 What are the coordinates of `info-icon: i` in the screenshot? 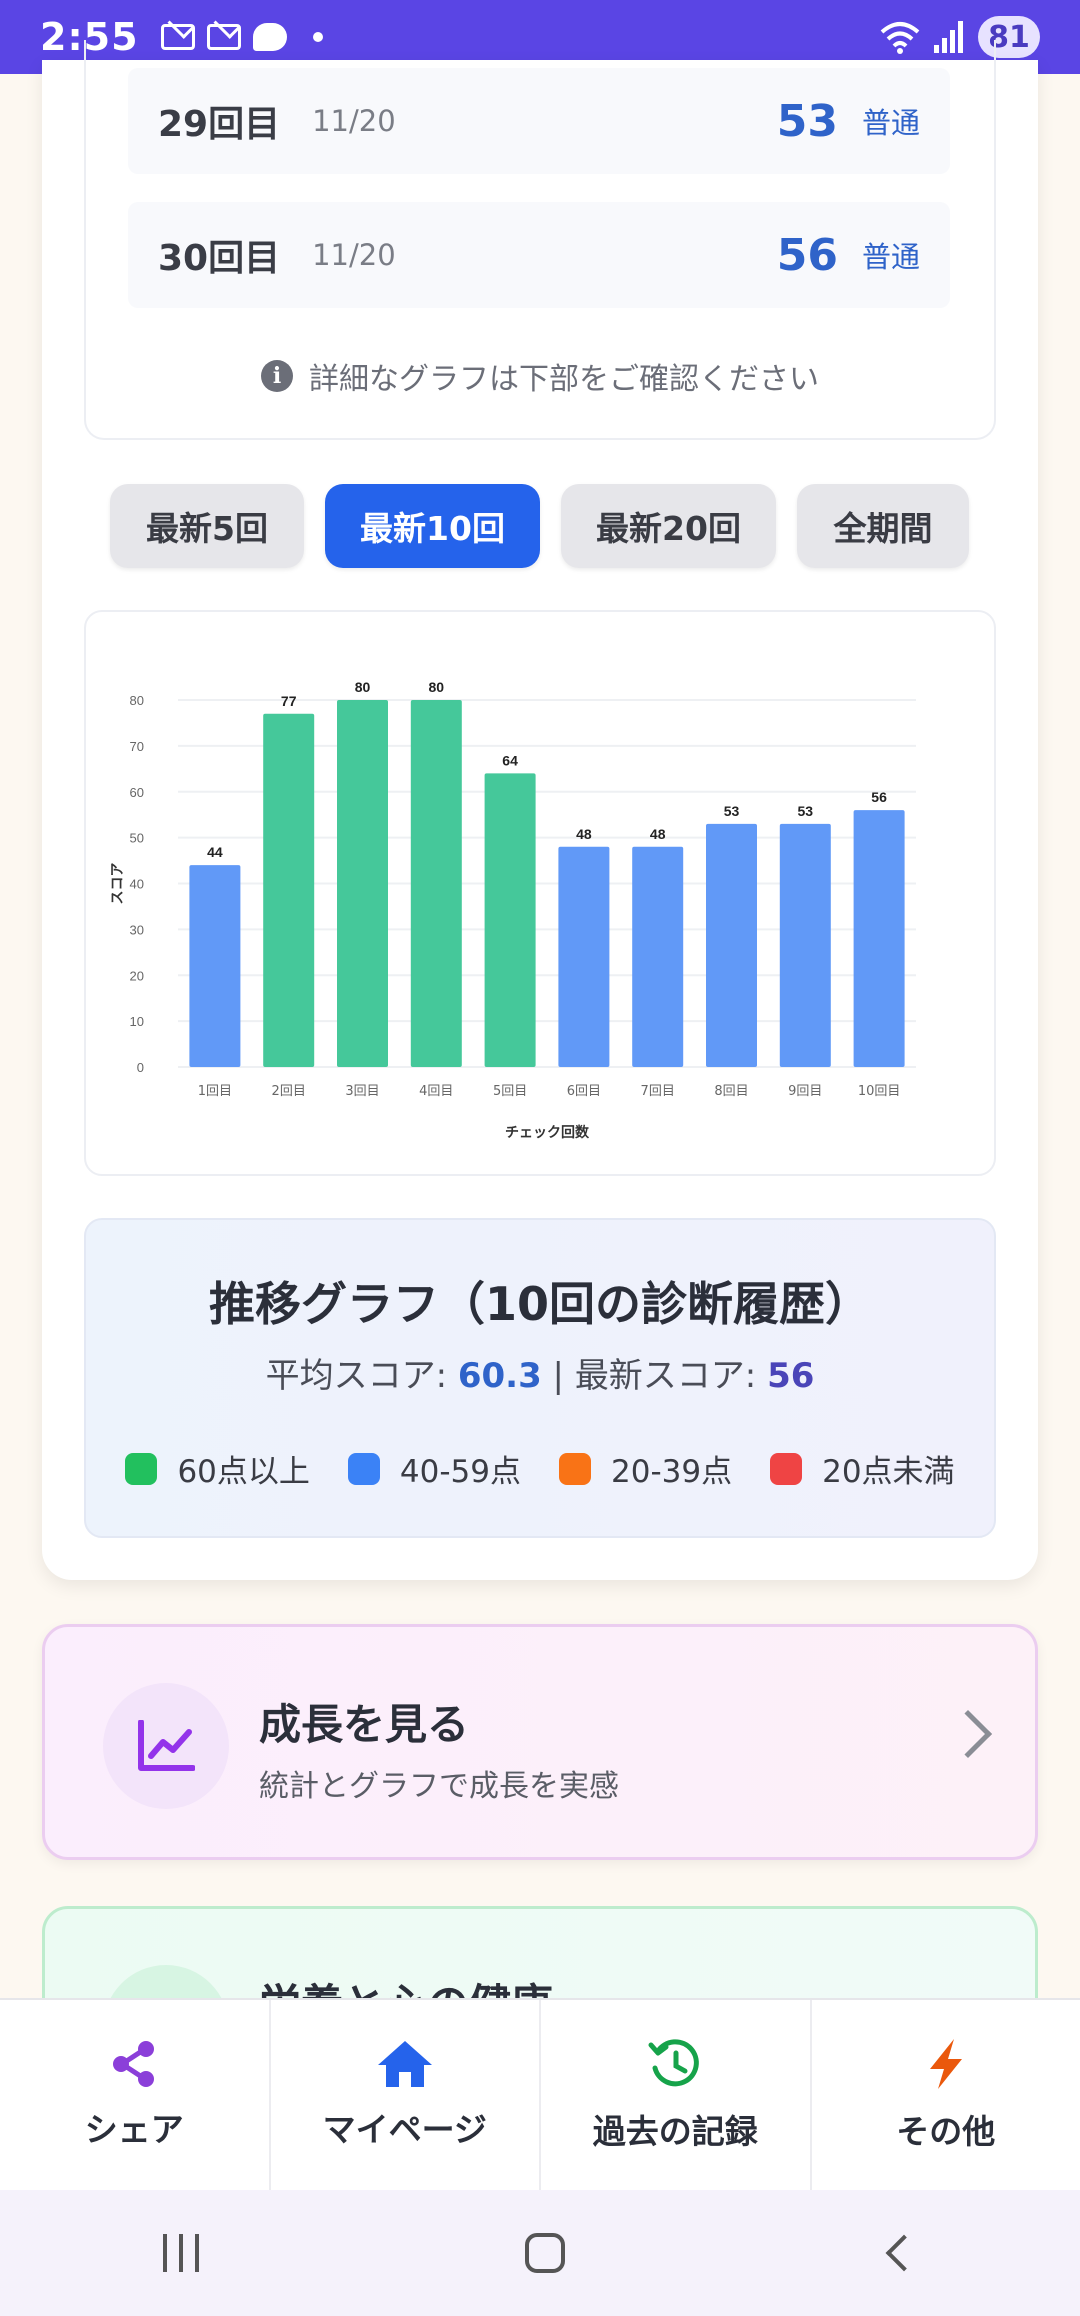 It's located at (277, 376).